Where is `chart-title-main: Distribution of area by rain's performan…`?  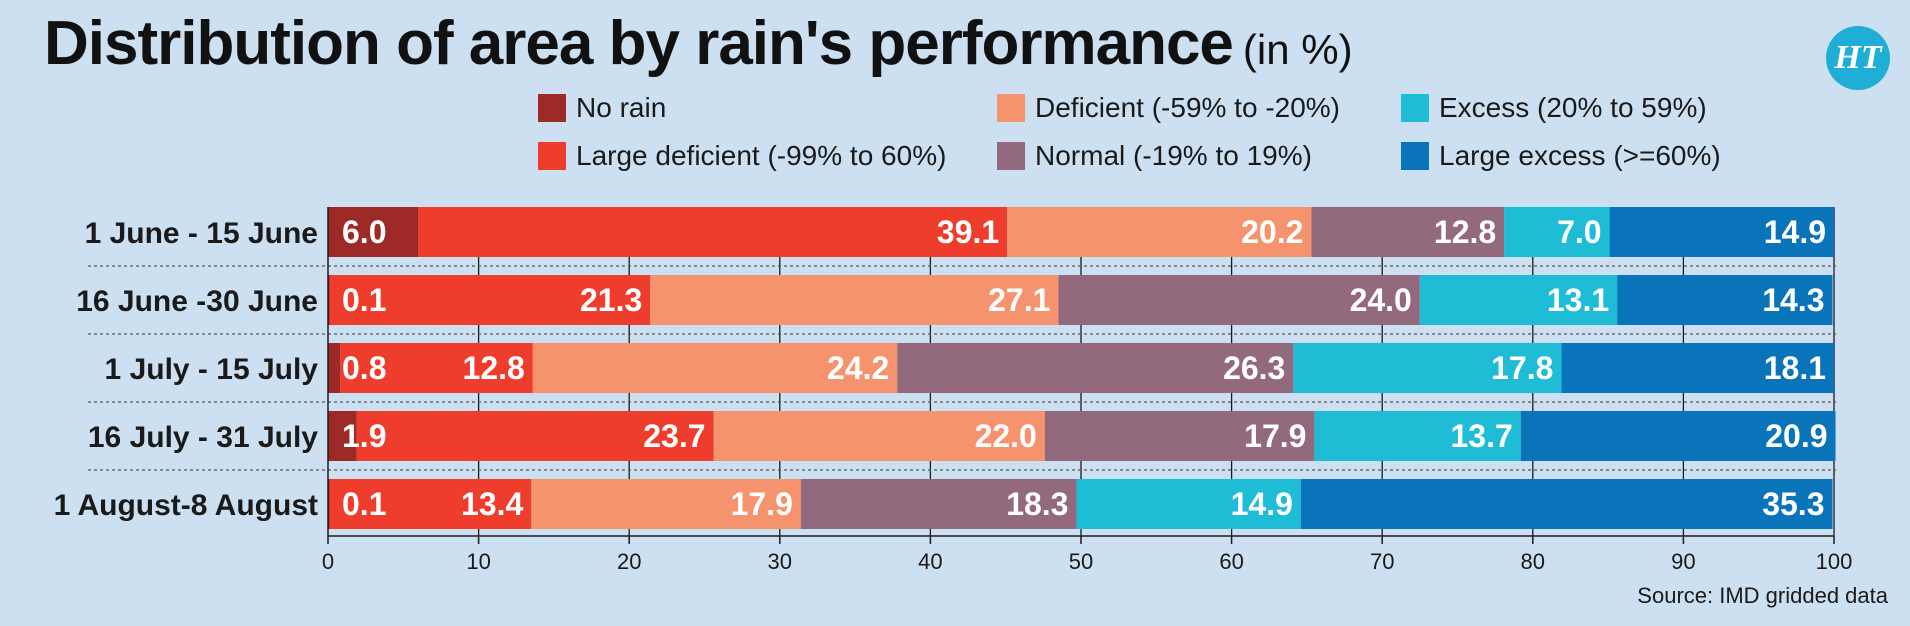
chart-title-main: Distribution of area by rain's performan… is located at coordinates (639, 43).